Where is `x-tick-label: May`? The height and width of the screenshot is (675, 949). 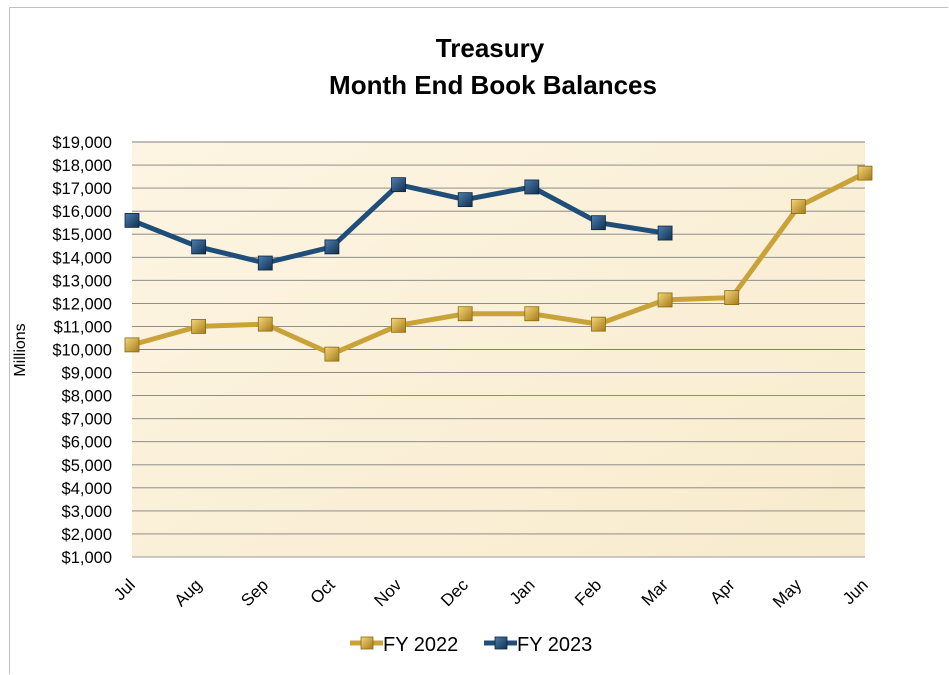
x-tick-label: May is located at coordinates (787, 593).